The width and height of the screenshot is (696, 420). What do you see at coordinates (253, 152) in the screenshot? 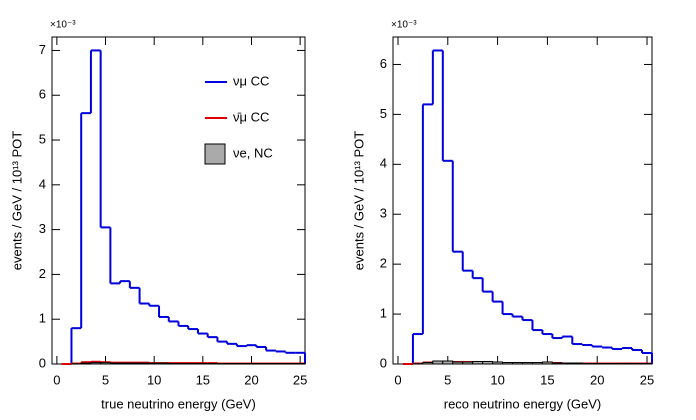
I see `legend-label: νe, NC` at bounding box center [253, 152].